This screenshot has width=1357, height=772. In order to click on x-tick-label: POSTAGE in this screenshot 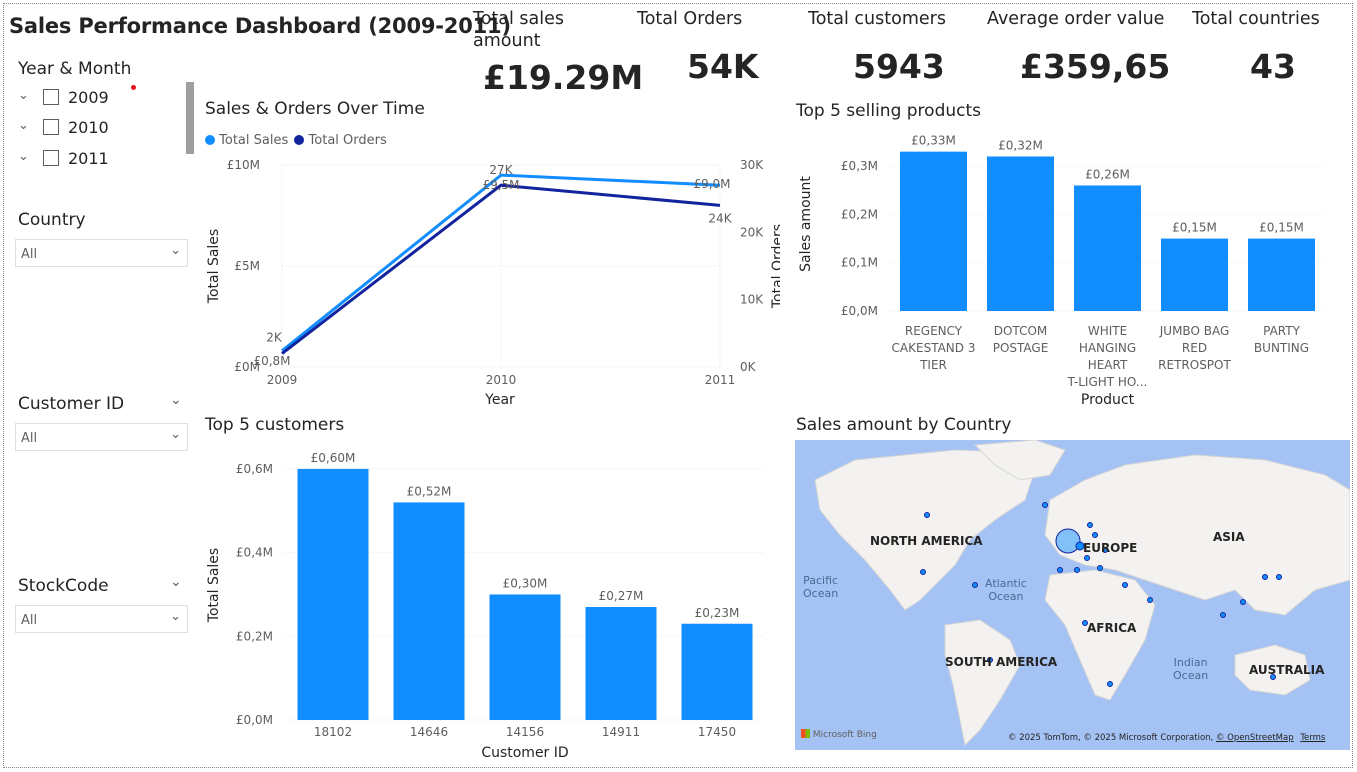, I will do `click(1021, 348)`.